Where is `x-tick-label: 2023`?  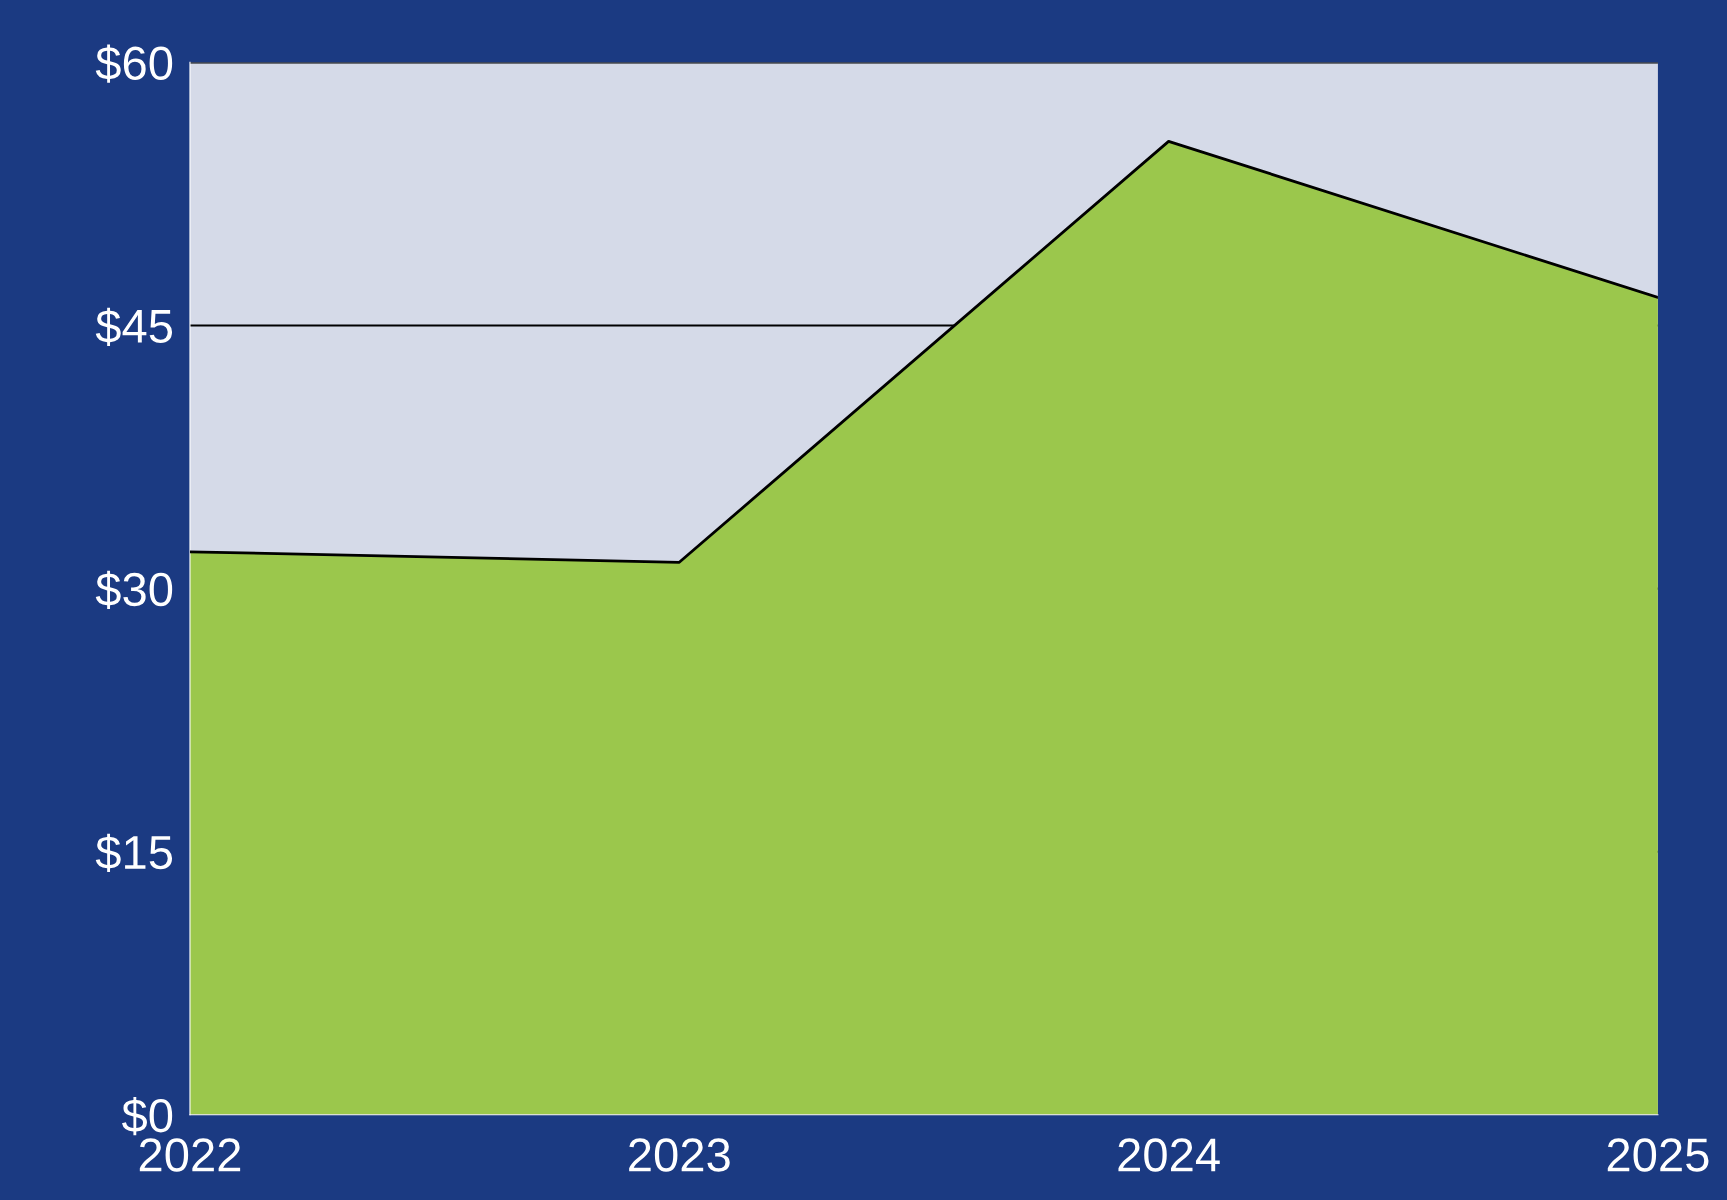 x-tick-label: 2023 is located at coordinates (679, 1155).